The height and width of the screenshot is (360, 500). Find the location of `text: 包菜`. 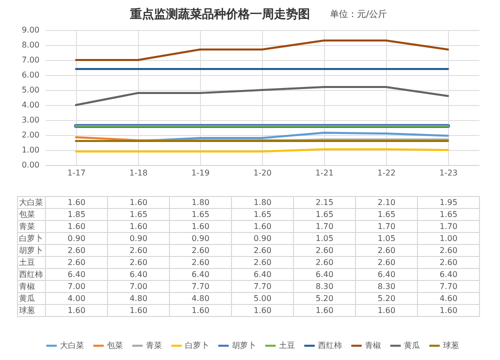

text: 包菜 is located at coordinates (27, 214).